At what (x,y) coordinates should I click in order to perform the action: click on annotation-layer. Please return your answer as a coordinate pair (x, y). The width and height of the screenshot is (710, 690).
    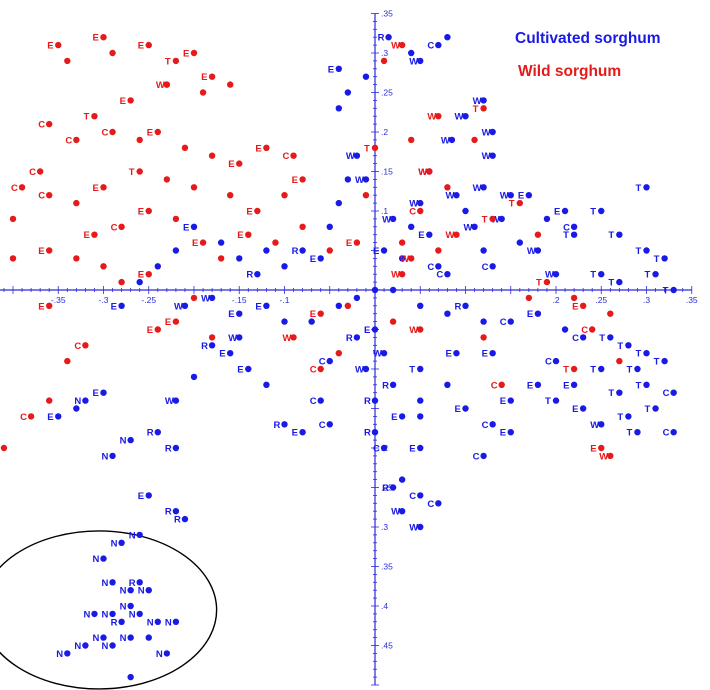
    Looking at the image, I should click on (109, 610).